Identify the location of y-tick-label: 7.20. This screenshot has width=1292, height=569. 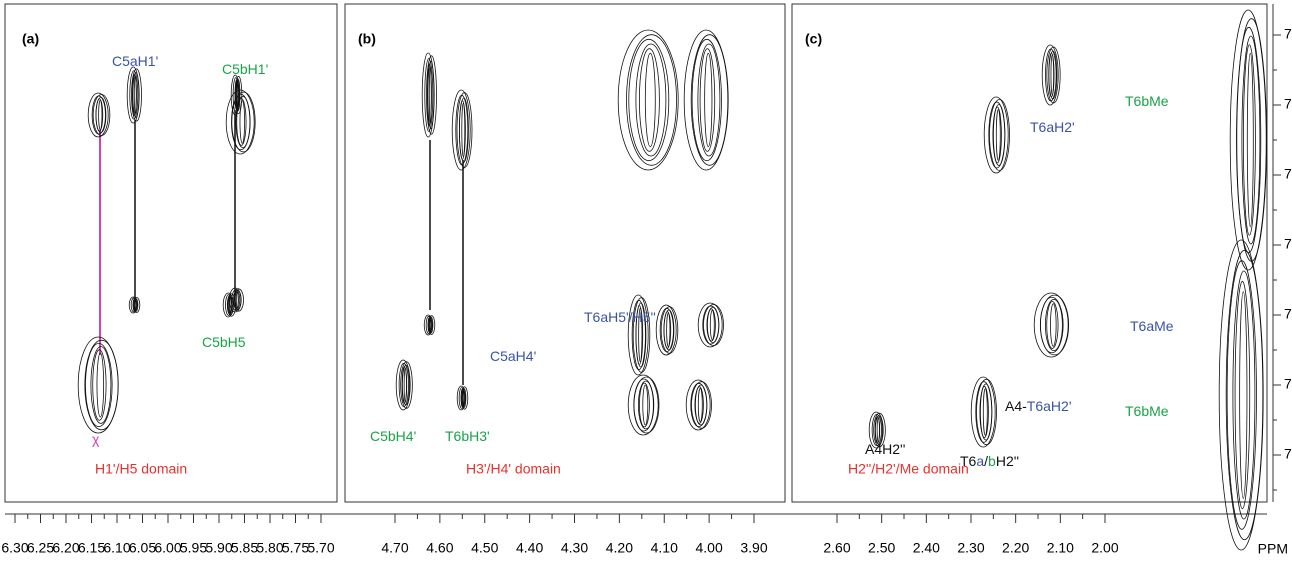
(1288, 314).